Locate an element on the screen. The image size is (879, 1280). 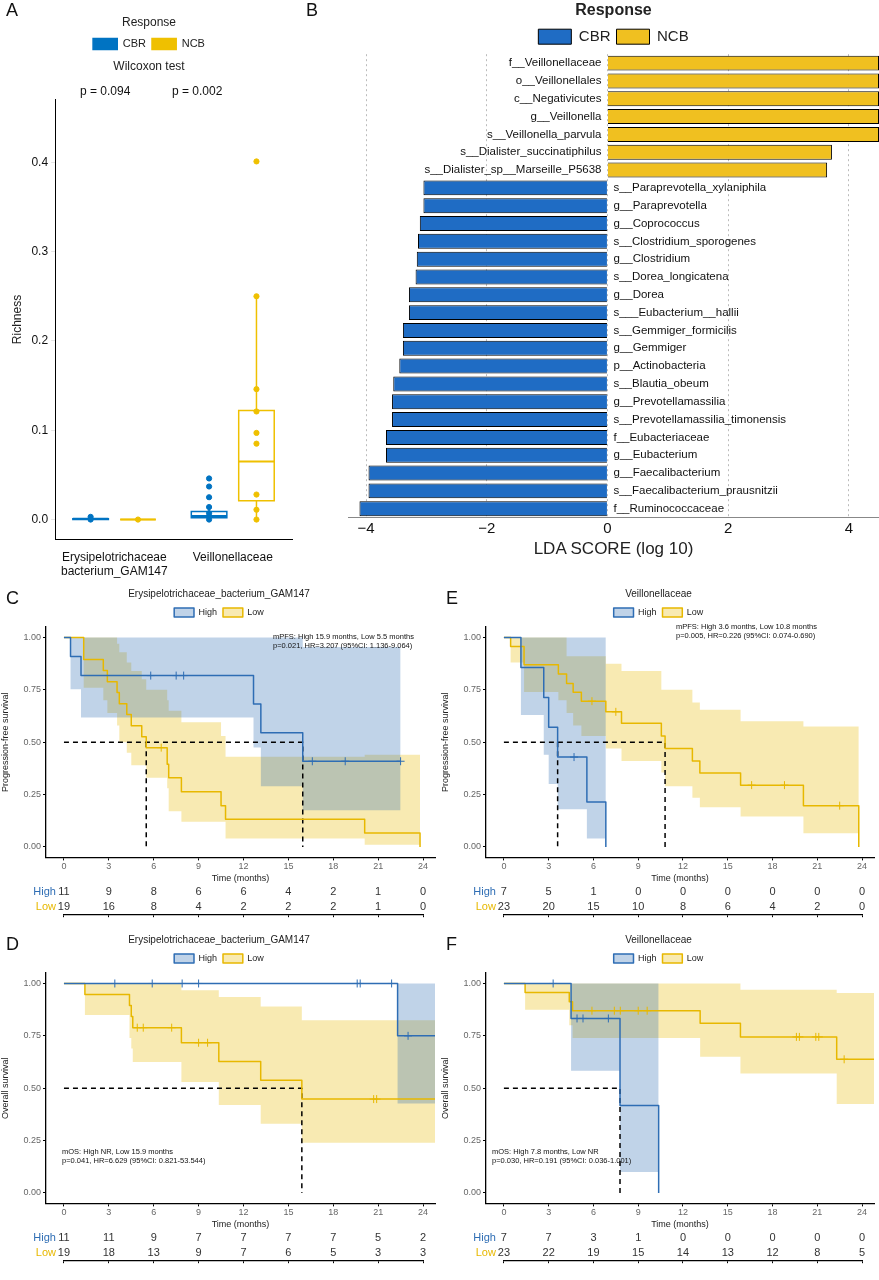
y-tick-label: 0.1 is located at coordinates (40, 429).